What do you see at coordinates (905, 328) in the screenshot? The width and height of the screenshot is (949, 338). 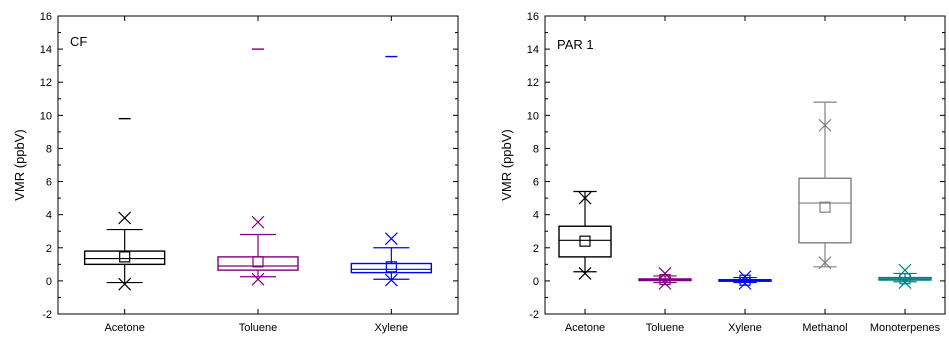 I see `x-tick-label: Monoterpenes` at bounding box center [905, 328].